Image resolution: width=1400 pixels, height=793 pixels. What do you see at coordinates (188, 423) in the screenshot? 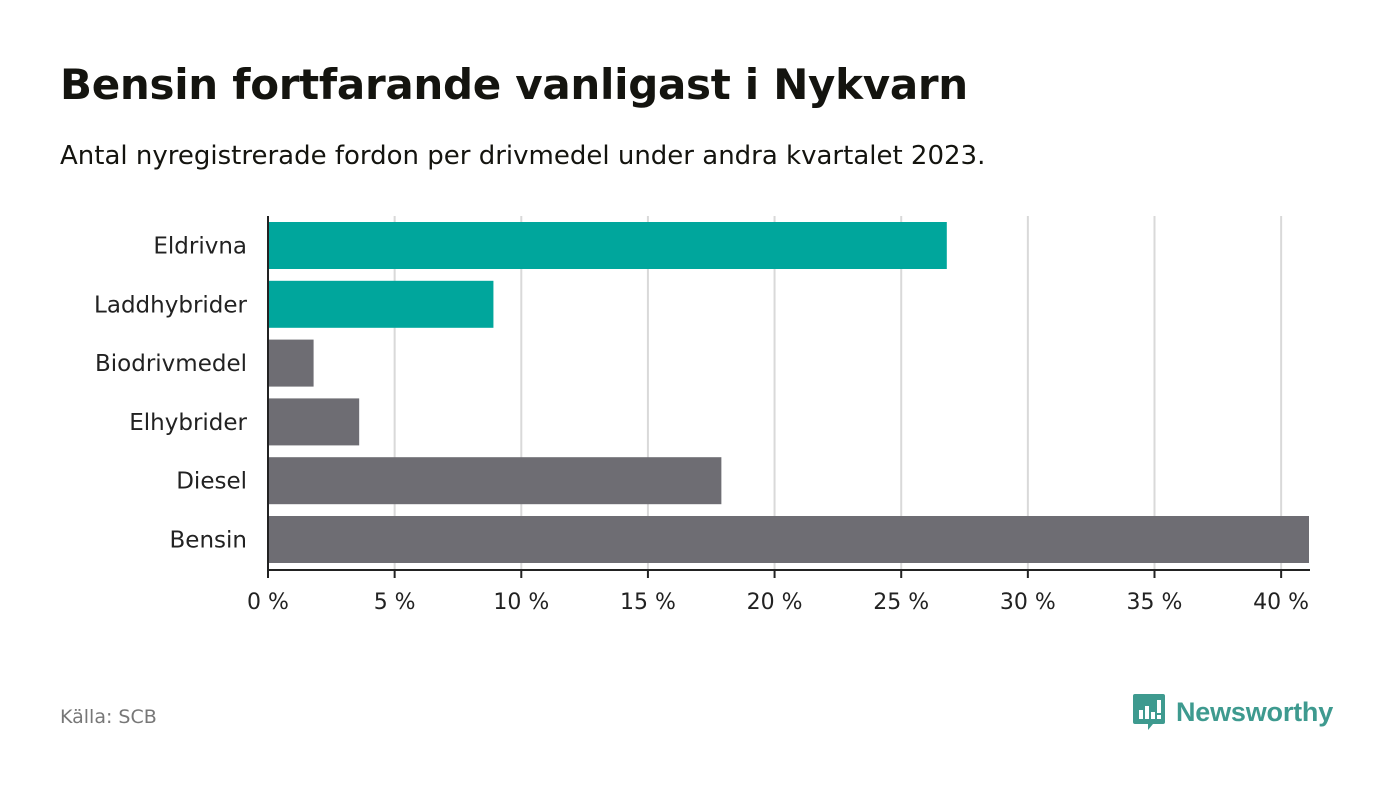
I see `category-label: Elhybrider` at bounding box center [188, 423].